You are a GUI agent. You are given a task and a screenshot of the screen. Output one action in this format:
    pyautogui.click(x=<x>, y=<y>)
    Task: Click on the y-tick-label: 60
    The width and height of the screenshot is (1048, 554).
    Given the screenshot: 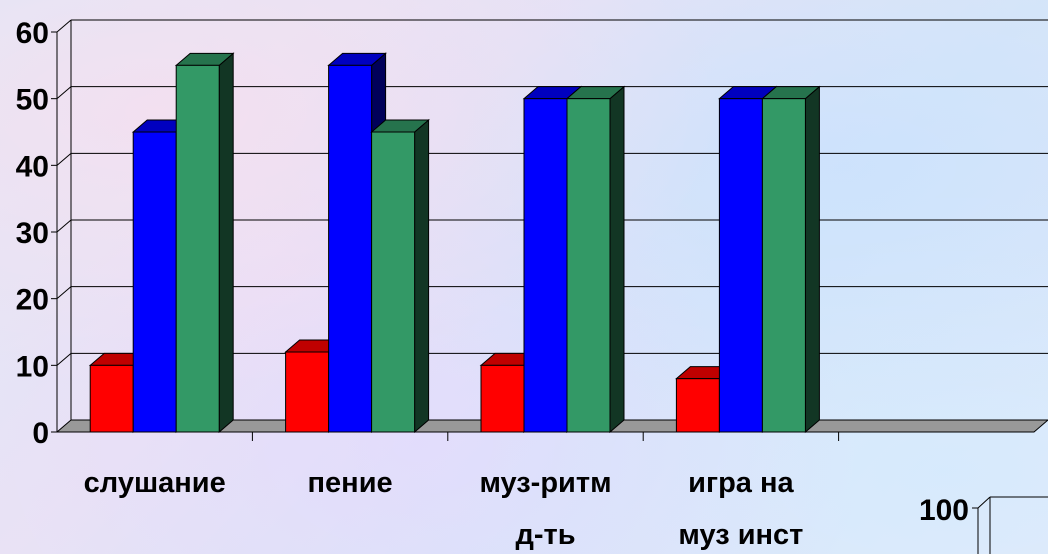 What is the action you would take?
    pyautogui.click(x=32, y=33)
    